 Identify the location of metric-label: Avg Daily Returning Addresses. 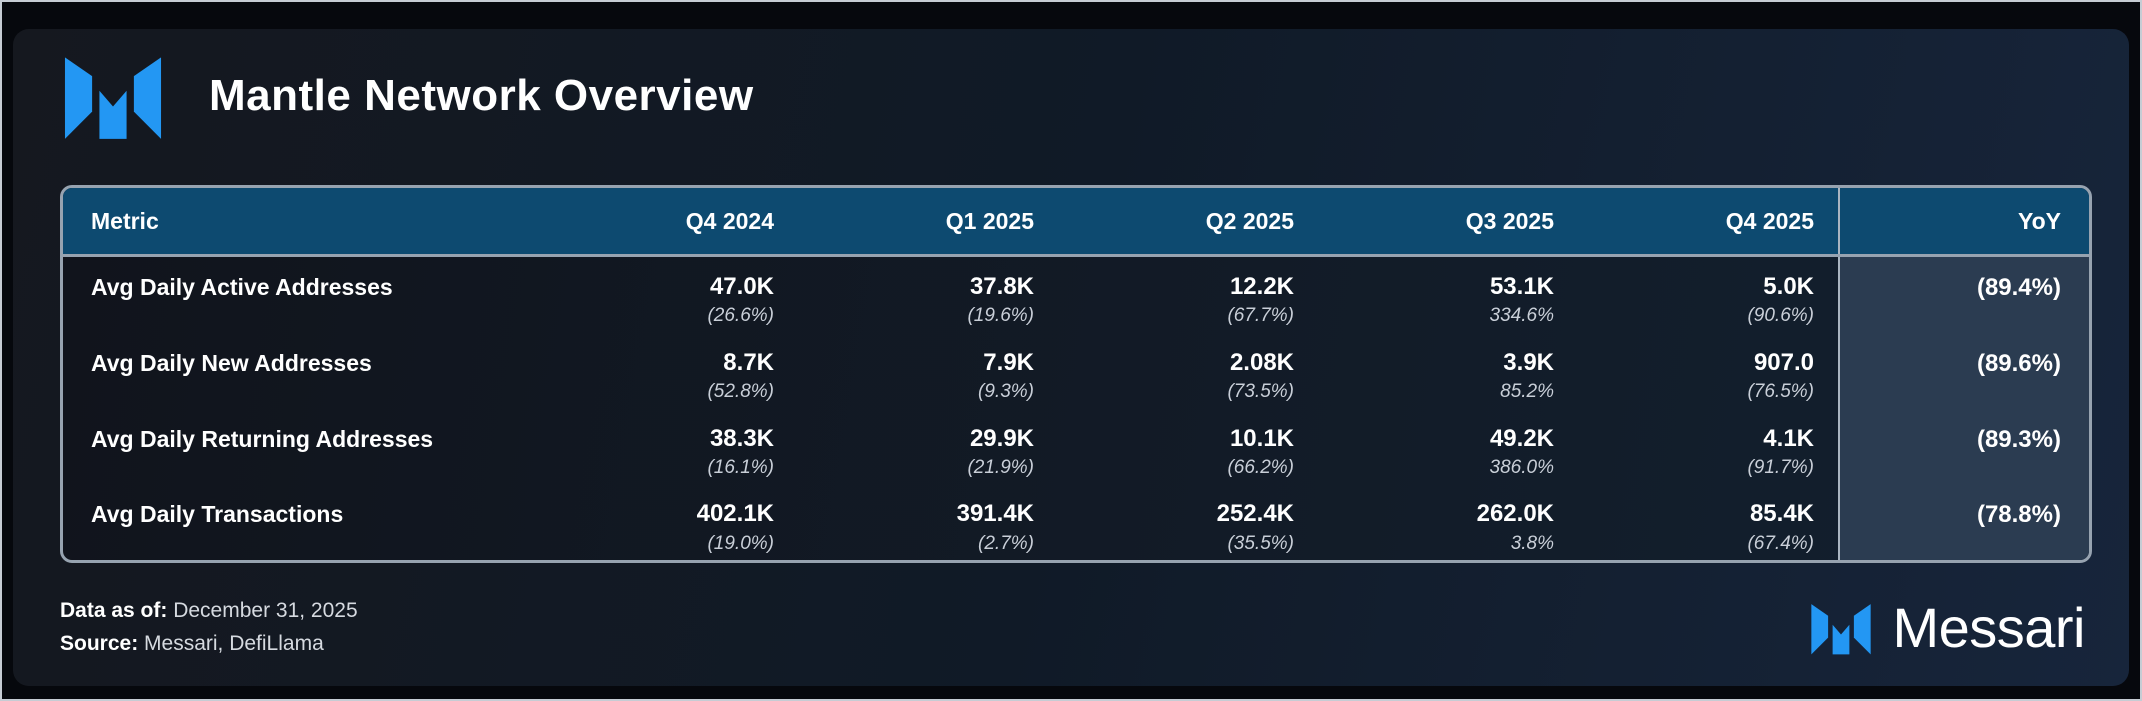
(262, 438).